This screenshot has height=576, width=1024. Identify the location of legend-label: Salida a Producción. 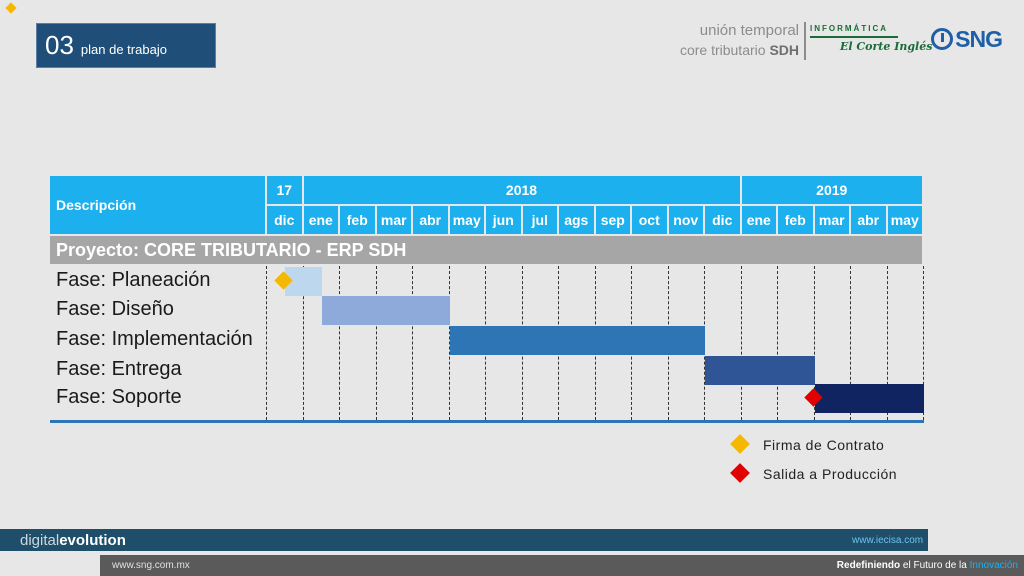
(830, 474).